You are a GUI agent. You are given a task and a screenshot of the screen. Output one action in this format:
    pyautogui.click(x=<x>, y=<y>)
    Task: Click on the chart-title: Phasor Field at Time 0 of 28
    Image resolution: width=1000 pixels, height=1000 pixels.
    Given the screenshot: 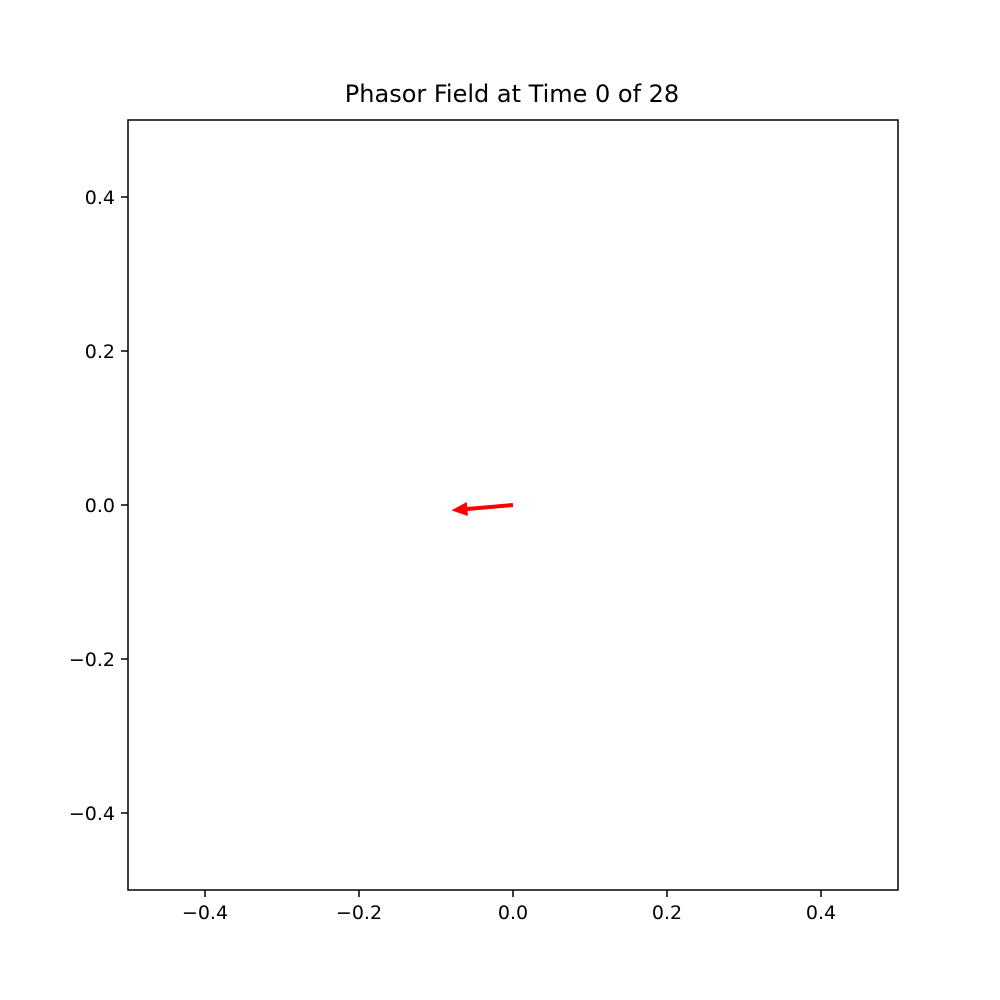 What is the action you would take?
    pyautogui.click(x=512, y=94)
    